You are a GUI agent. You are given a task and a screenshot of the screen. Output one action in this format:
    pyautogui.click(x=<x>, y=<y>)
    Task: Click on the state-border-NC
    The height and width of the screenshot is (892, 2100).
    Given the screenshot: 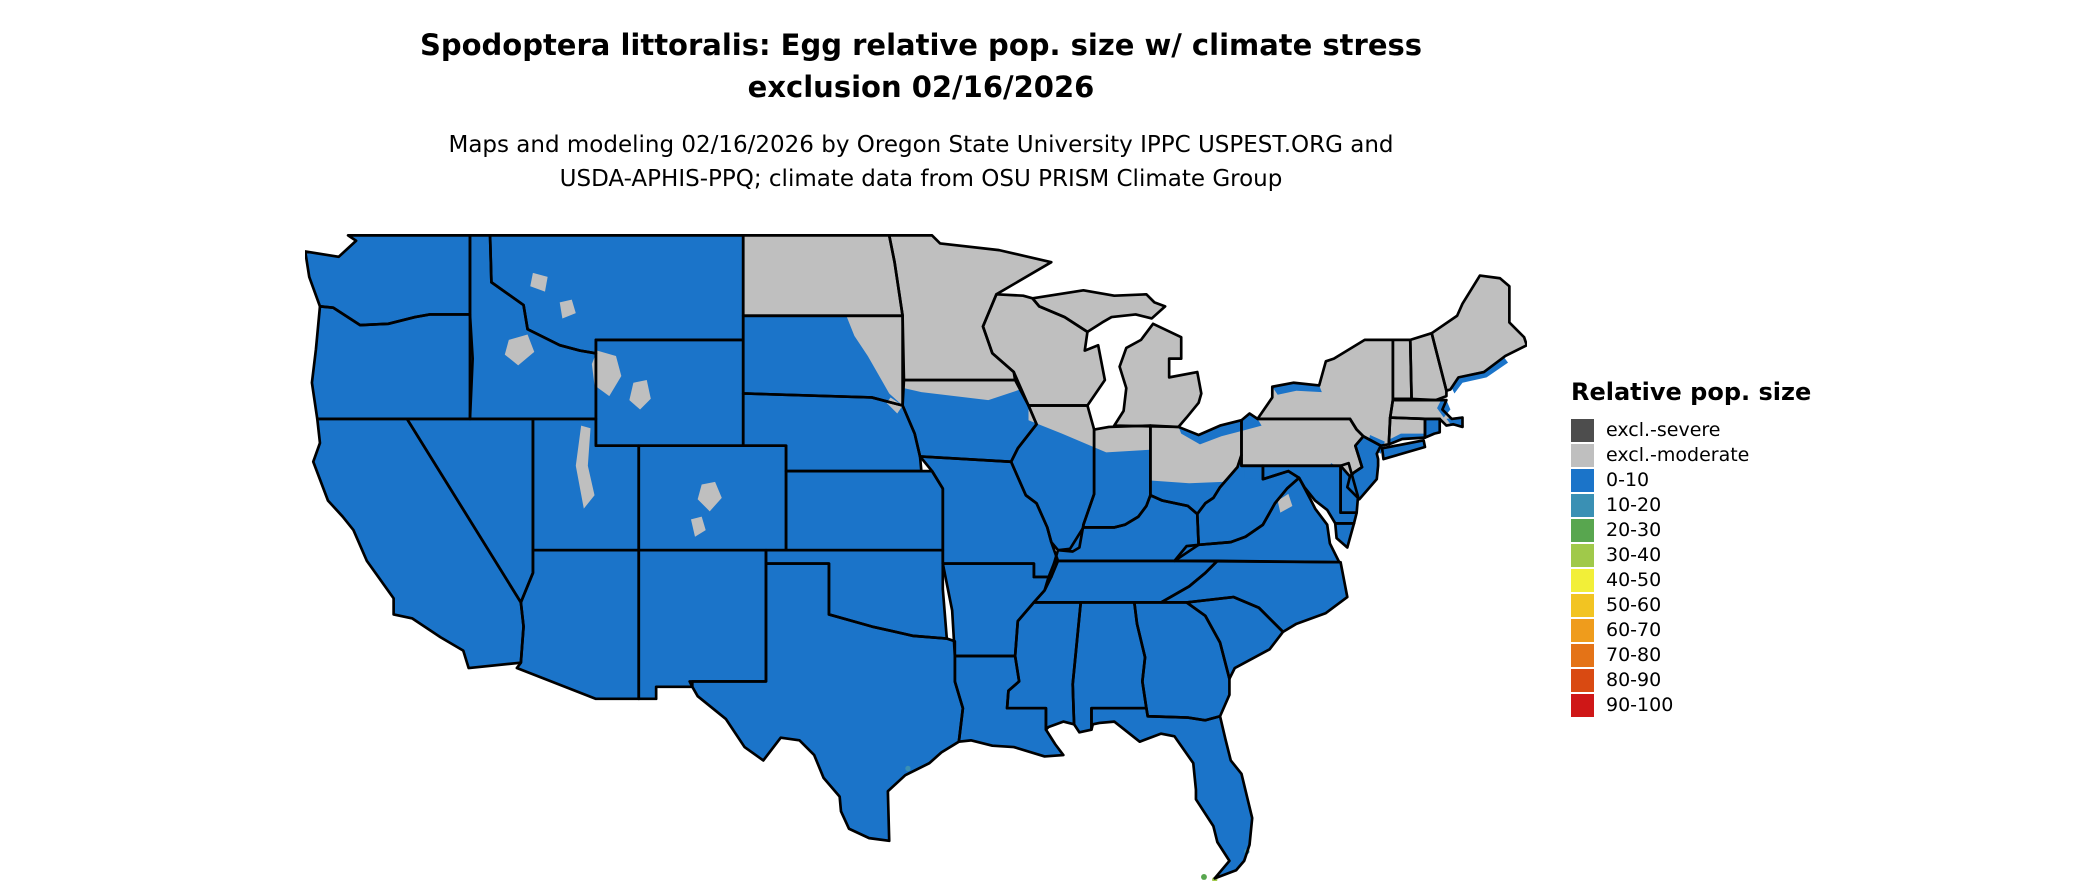 What is the action you would take?
    pyautogui.click(x=1254, y=596)
    